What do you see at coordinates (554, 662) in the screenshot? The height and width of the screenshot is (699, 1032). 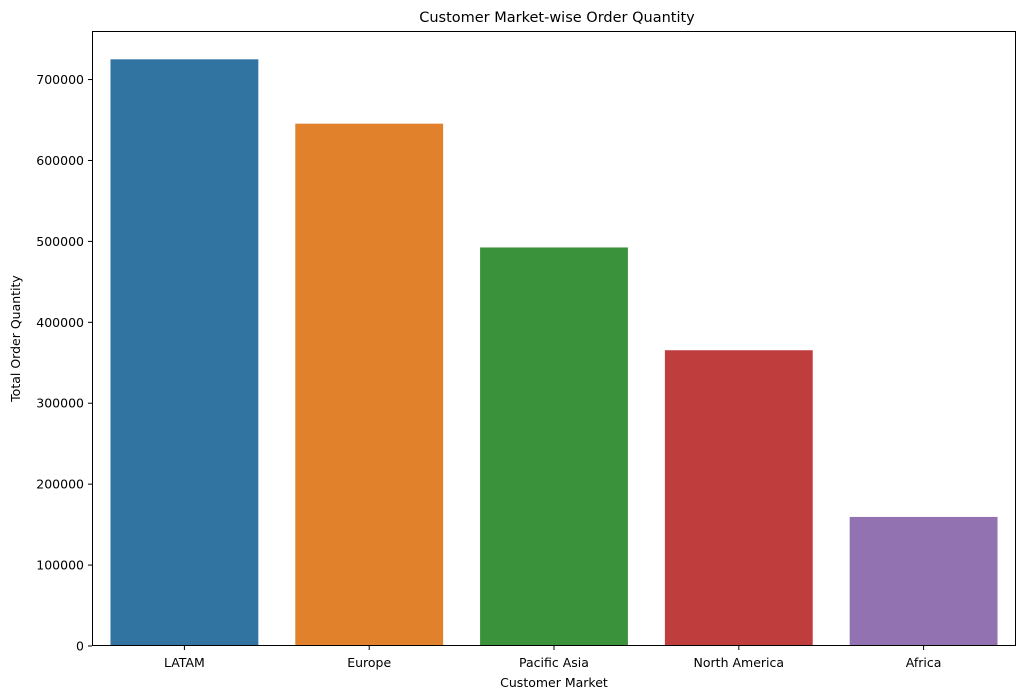 I see `x-tick-label: Pacific Asia` at bounding box center [554, 662].